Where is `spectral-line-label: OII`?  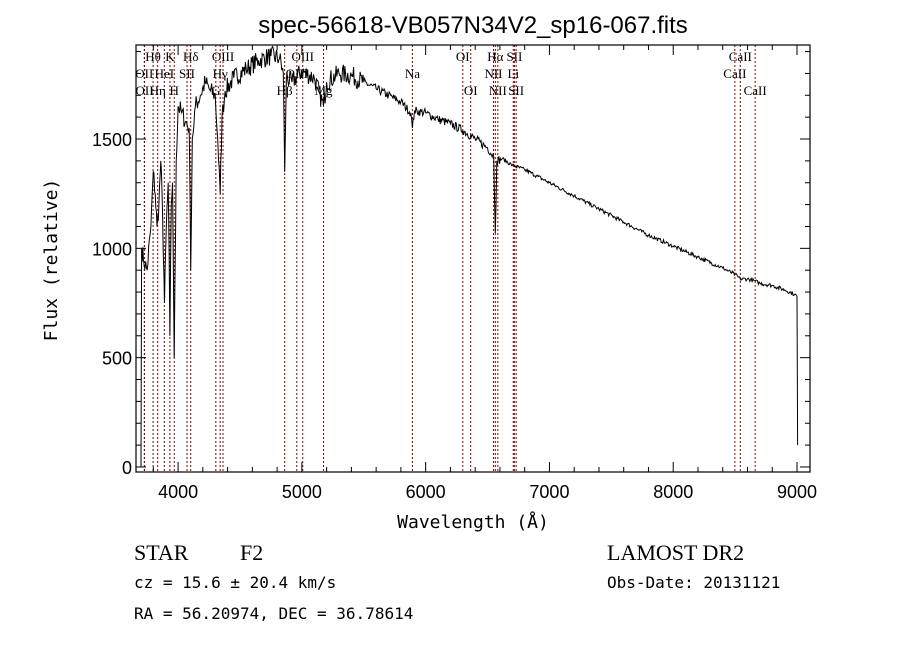
spectral-line-label: OII is located at coordinates (145, 90).